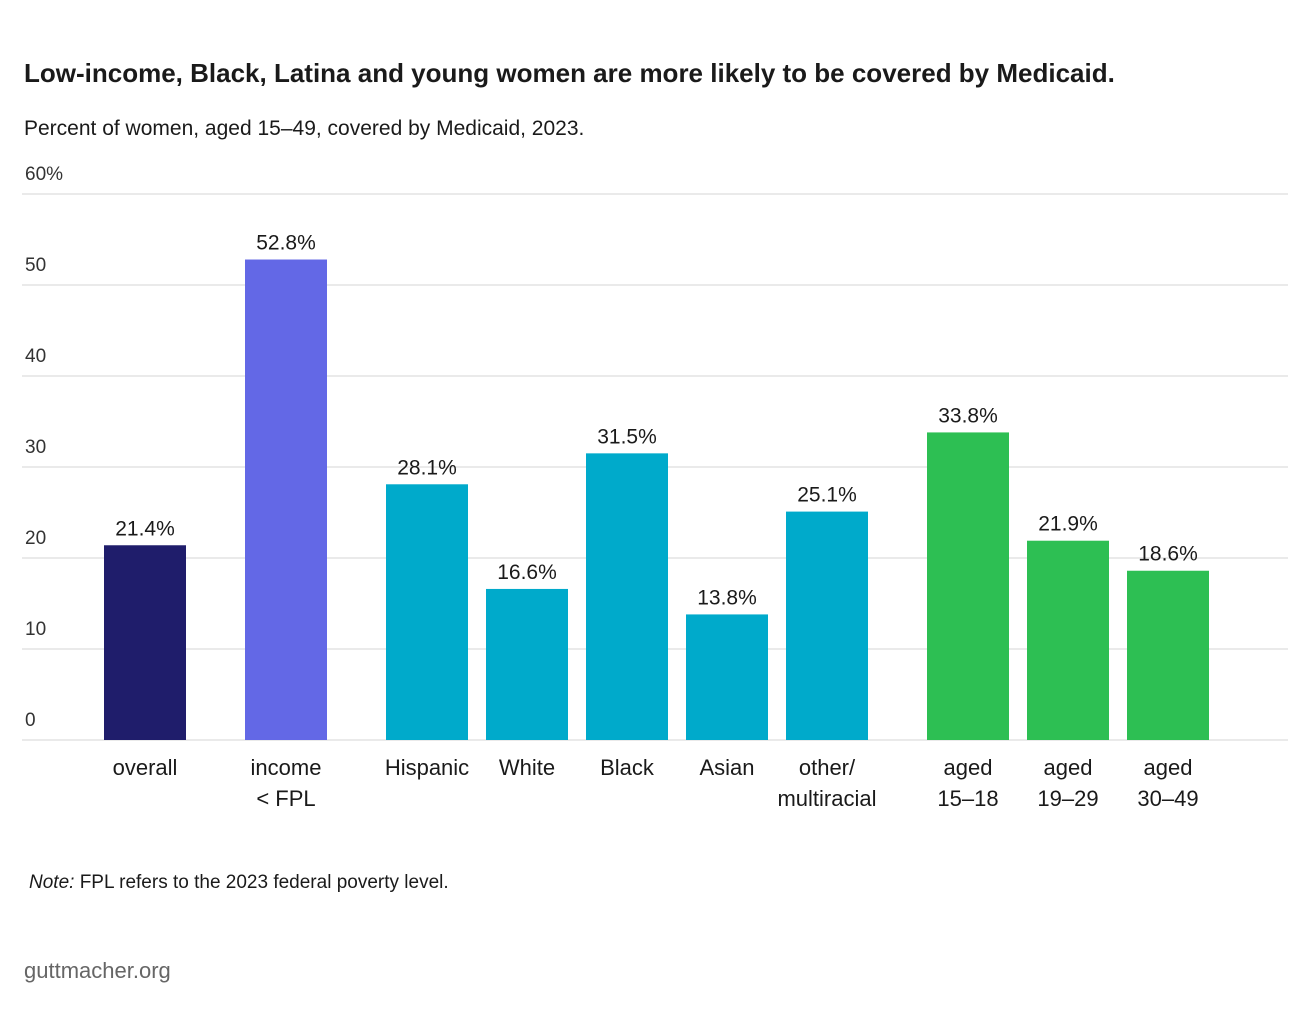  Describe the element at coordinates (627, 436) in the screenshot. I see `value-label: 31.5%` at that location.